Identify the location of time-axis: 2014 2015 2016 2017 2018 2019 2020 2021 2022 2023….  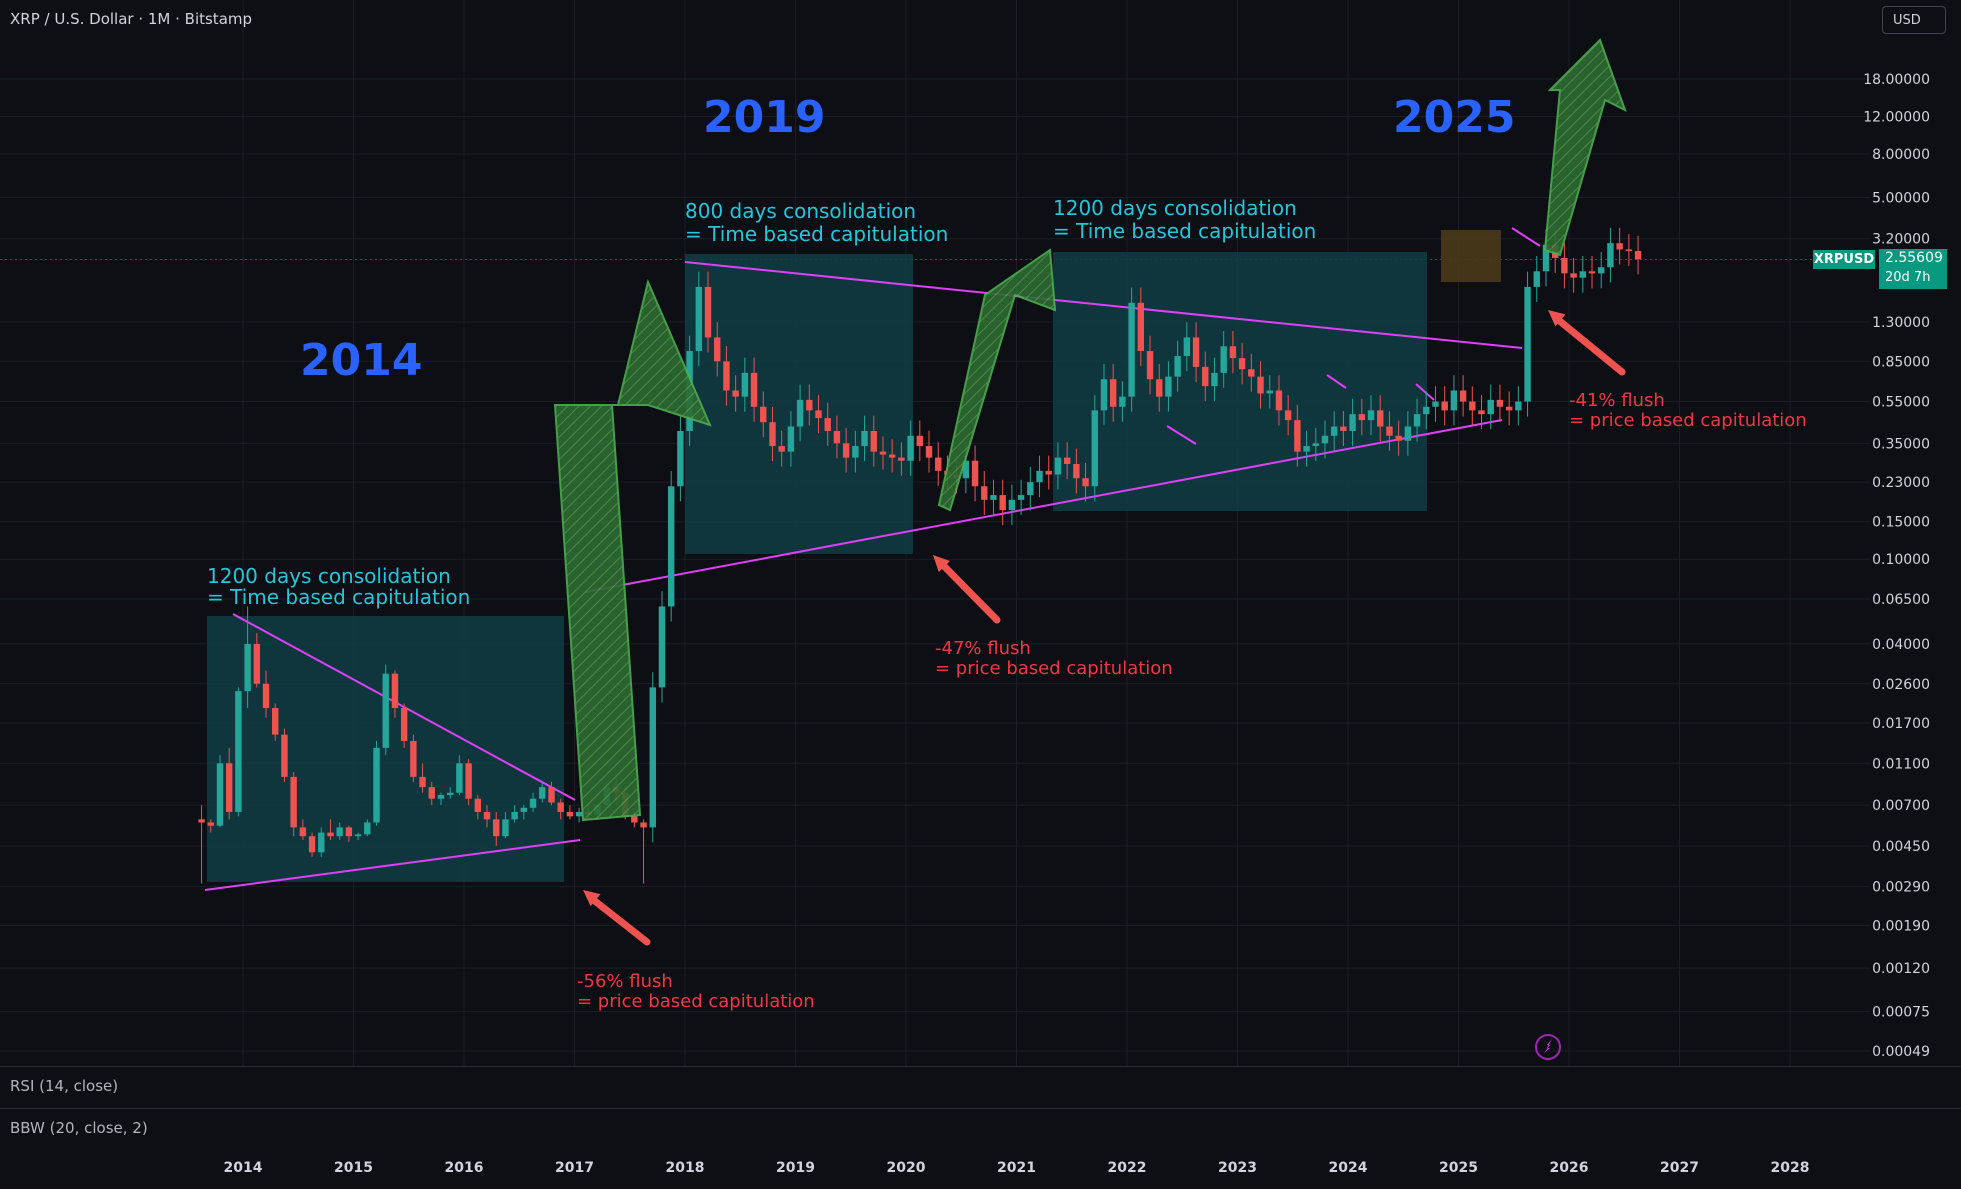
(1017, 1168).